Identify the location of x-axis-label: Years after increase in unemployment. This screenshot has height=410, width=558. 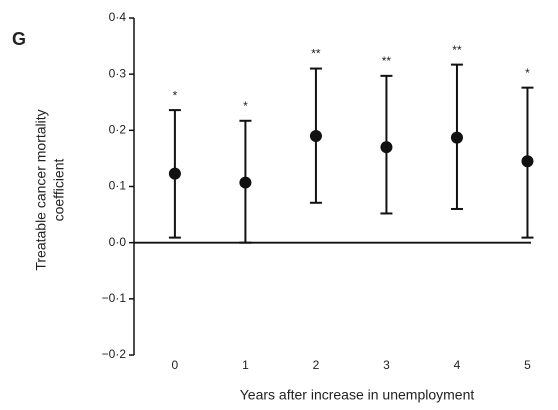
(357, 395).